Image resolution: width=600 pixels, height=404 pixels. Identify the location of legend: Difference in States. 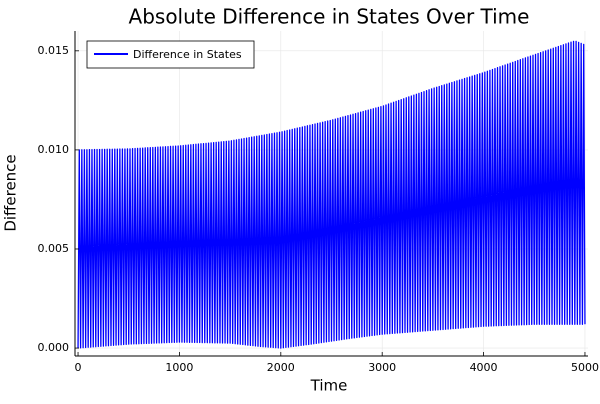
(170, 54).